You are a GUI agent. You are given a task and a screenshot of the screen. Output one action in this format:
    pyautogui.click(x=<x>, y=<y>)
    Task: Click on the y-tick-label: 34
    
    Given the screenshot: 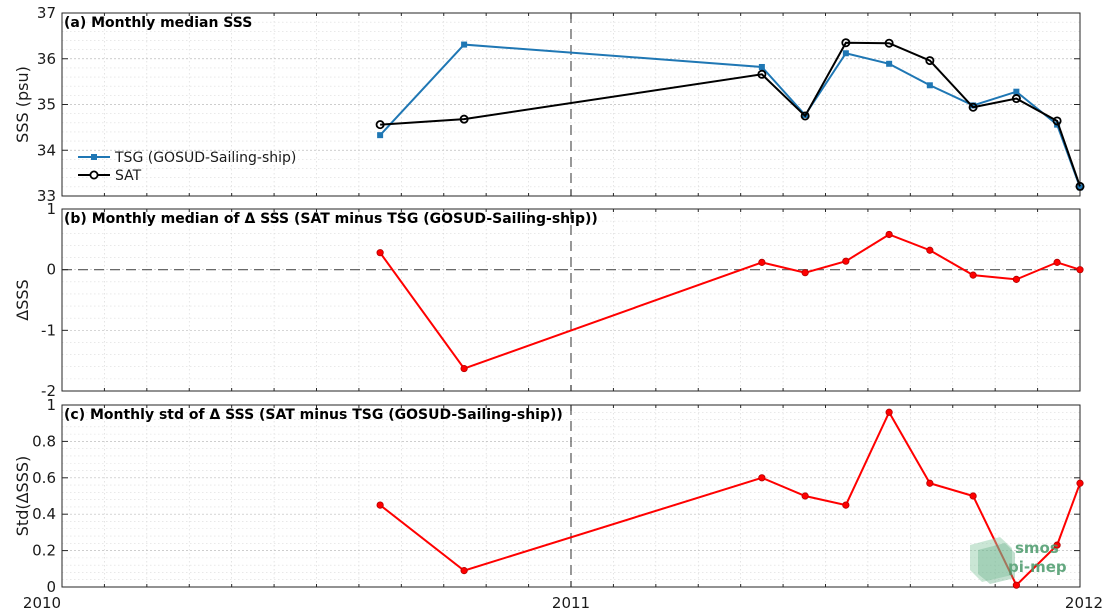 What is the action you would take?
    pyautogui.click(x=46, y=150)
    